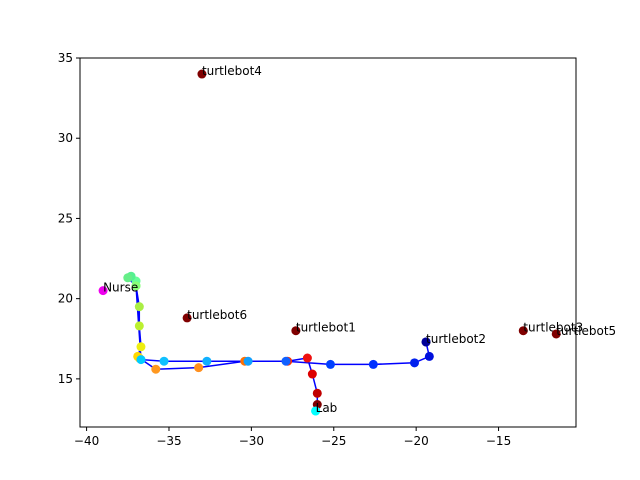  What do you see at coordinates (202, 74) in the screenshot?
I see `named-point-turtlebot4` at bounding box center [202, 74].